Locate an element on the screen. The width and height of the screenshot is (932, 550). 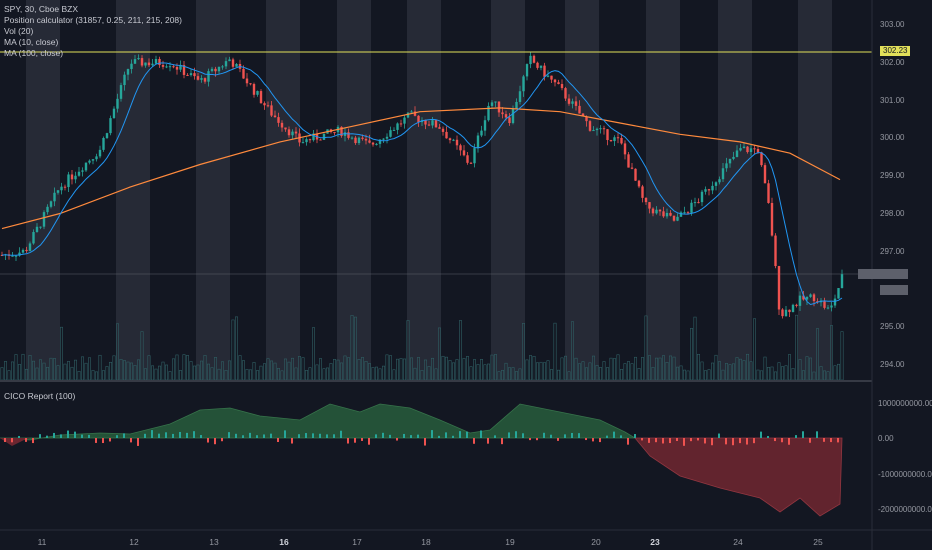
price-label: 303.00 is located at coordinates (892, 24).